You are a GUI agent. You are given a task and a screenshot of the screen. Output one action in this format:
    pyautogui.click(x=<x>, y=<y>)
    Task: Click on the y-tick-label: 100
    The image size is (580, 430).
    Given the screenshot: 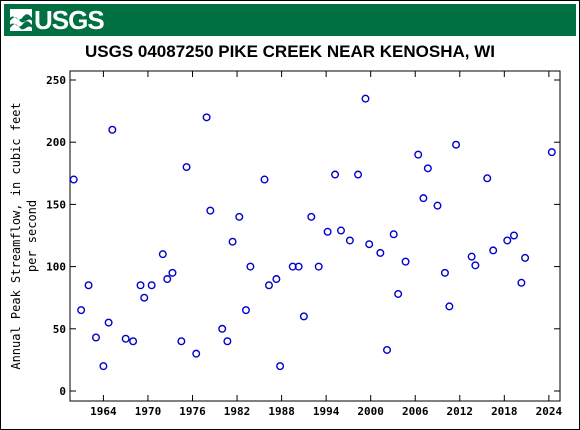 What is the action you would take?
    pyautogui.click(x=56, y=267)
    